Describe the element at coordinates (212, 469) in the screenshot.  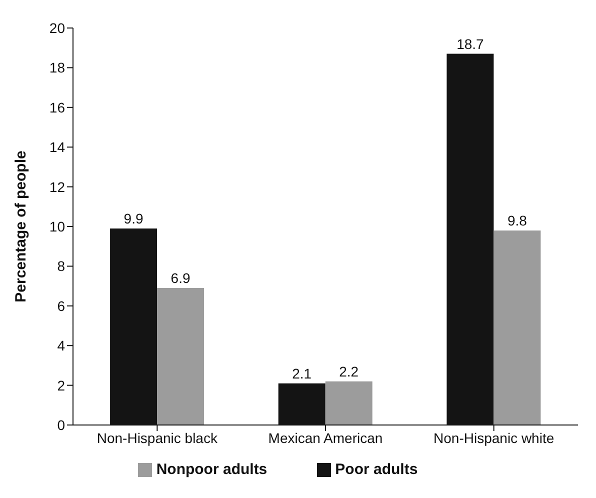
I see `legend-label: Nonpoor adults` at that location.